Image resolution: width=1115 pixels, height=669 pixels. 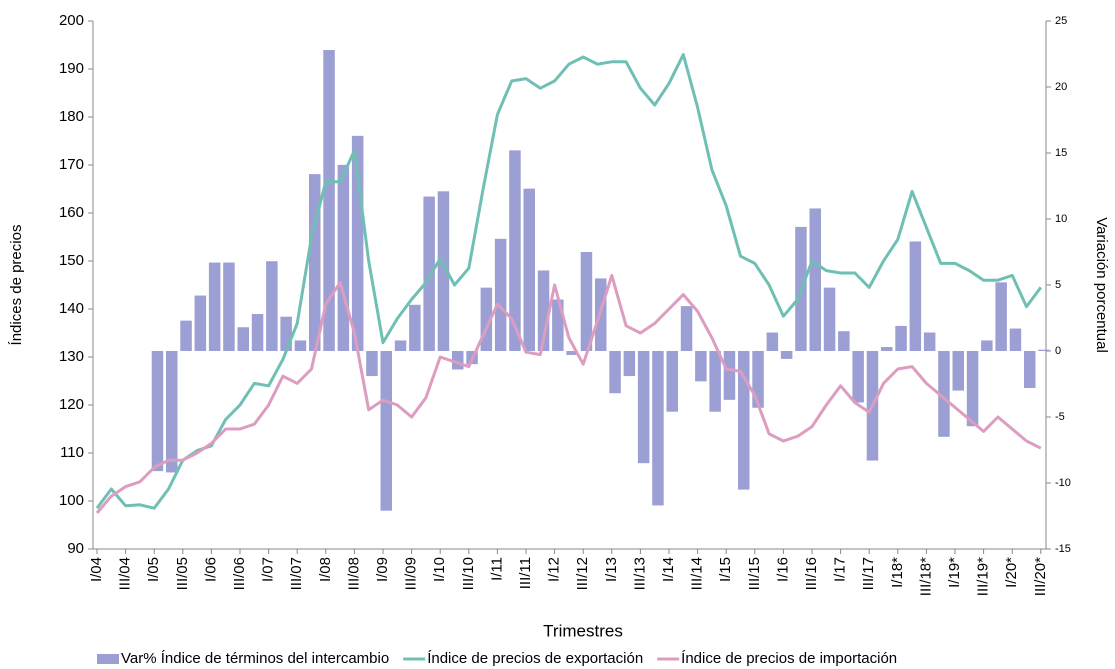 I want to click on y2-tick-label: -15, so click(x=1063, y=549).